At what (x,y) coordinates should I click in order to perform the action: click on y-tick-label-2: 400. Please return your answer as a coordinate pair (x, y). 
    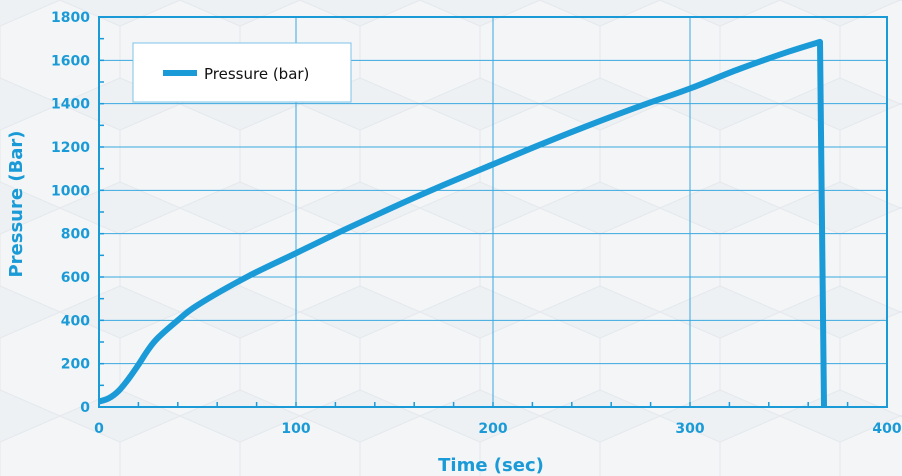
    Looking at the image, I should click on (75, 321).